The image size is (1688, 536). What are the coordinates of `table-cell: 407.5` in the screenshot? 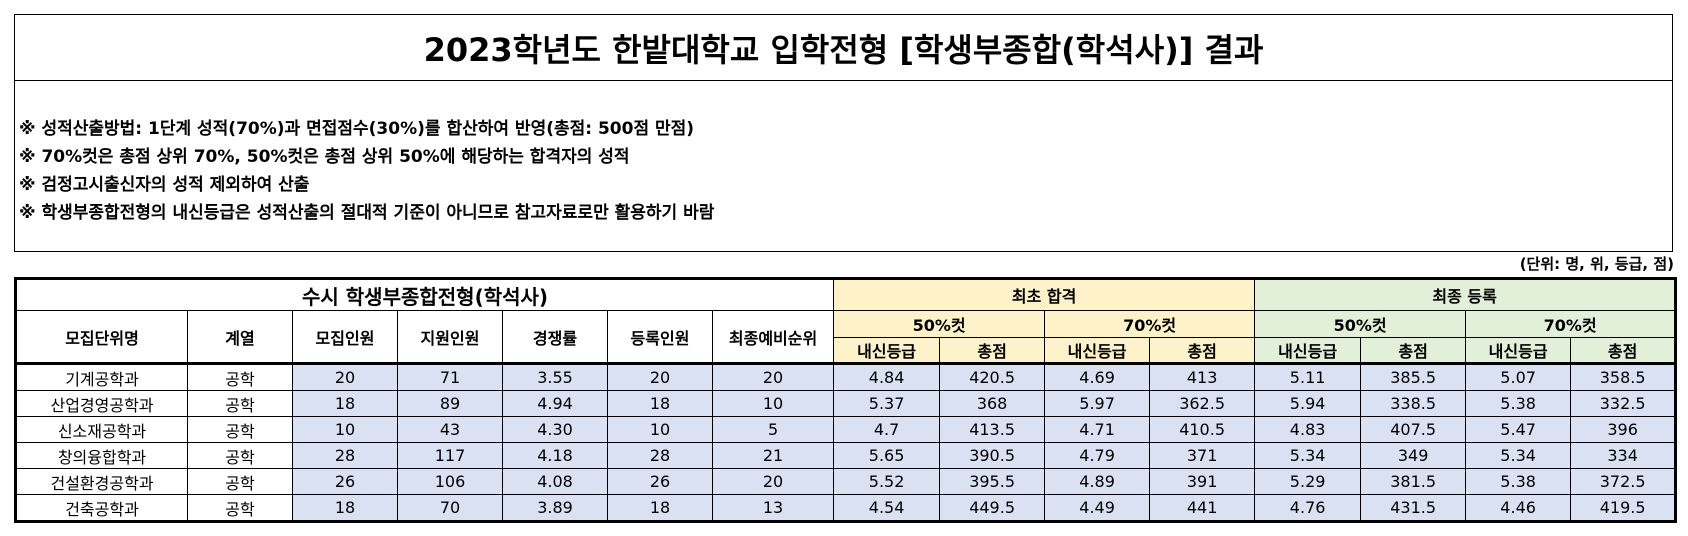 It's located at (1413, 429).